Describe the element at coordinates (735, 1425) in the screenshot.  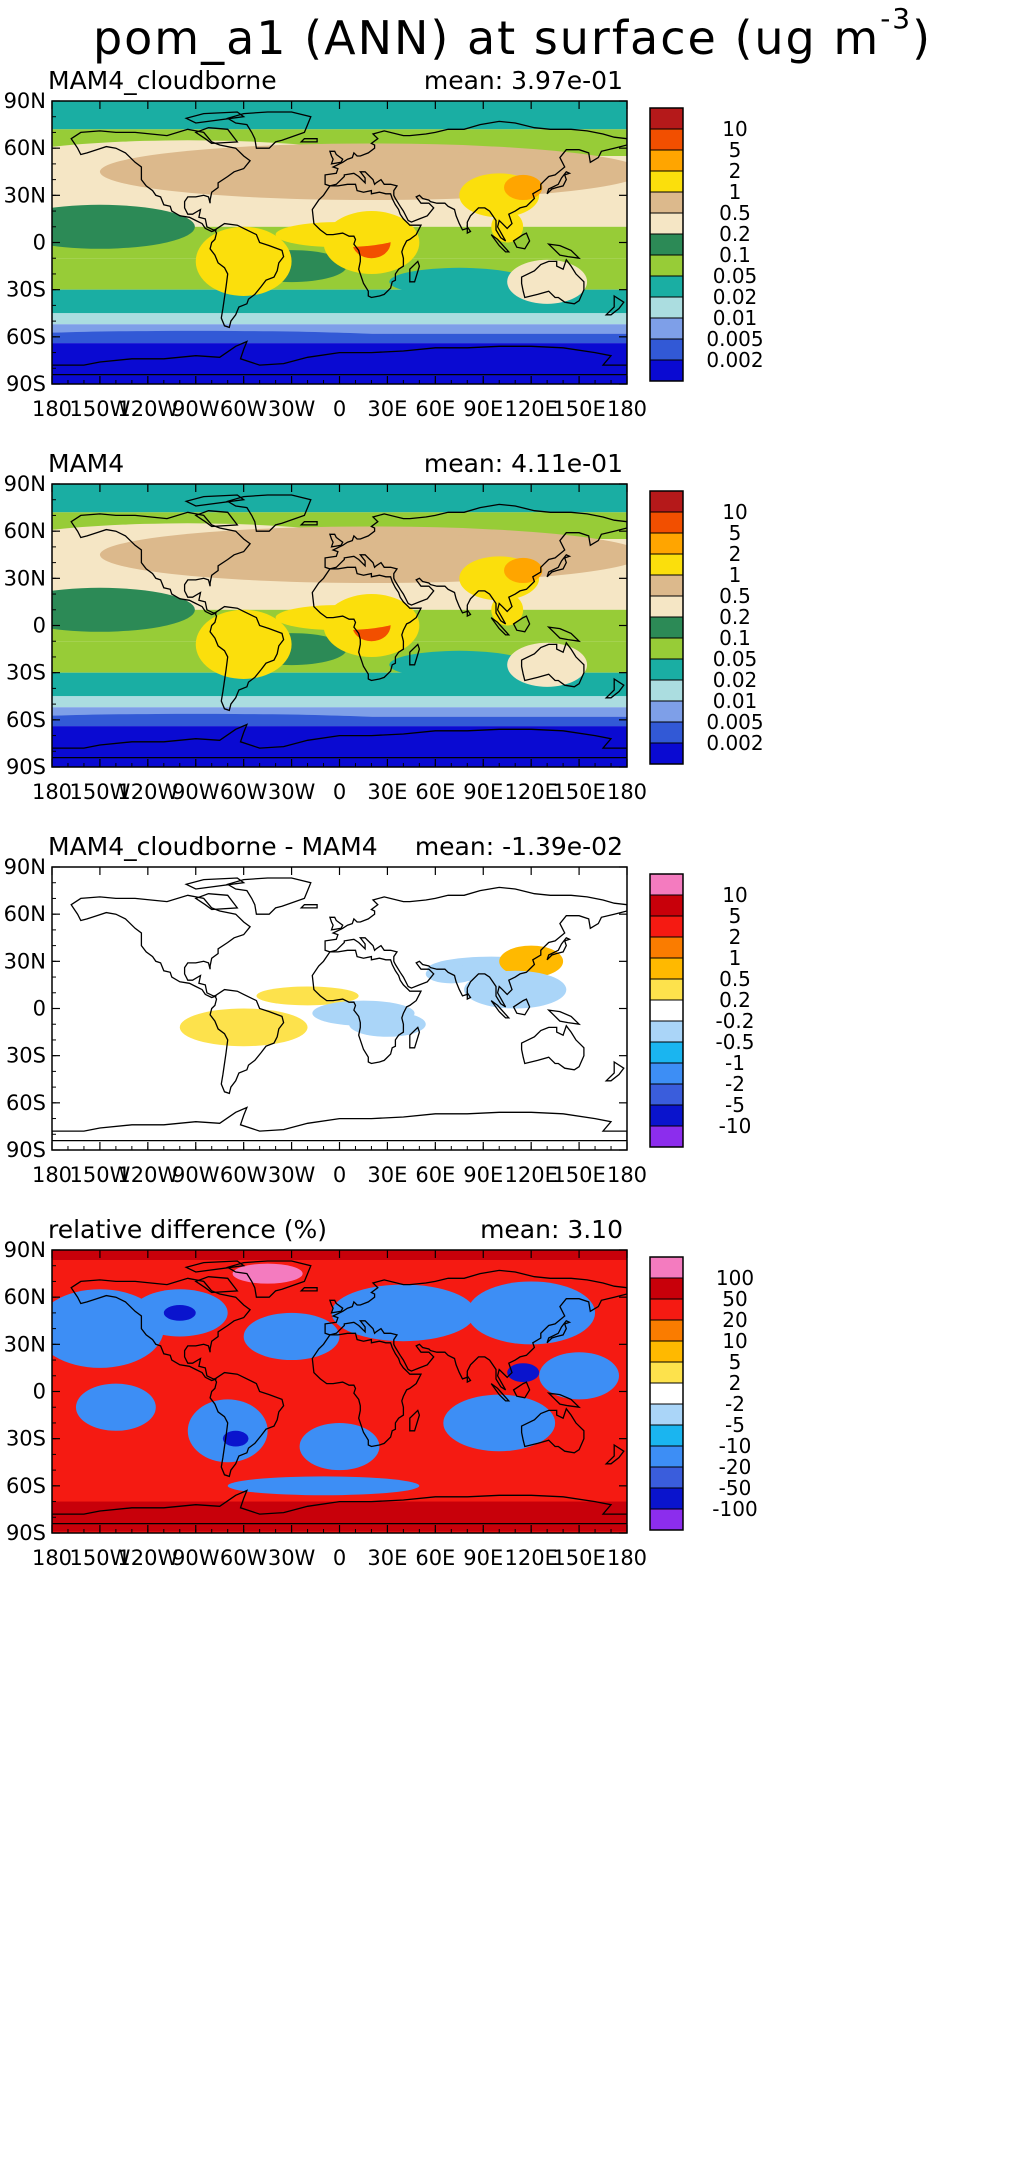
I see `colorbar-label: -5` at that location.